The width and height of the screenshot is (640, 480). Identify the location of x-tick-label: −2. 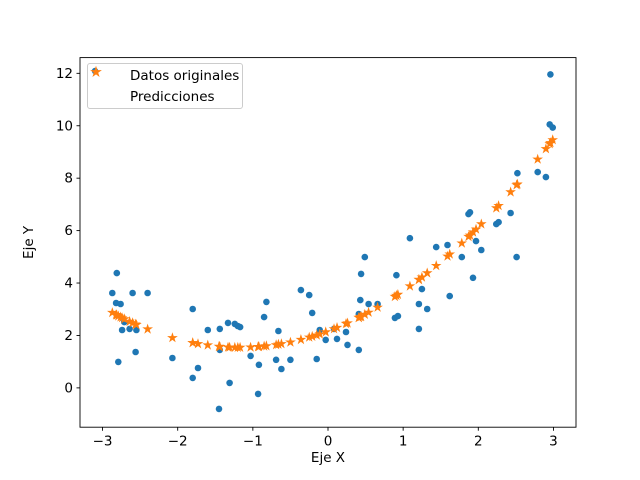
(178, 442).